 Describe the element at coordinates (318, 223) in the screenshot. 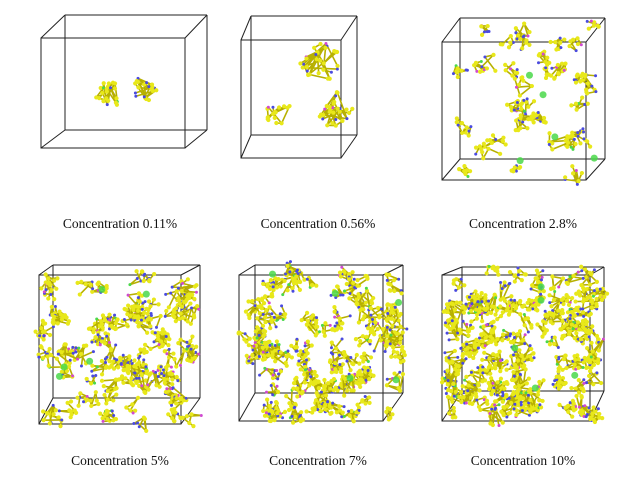

I see `panel-caption: Concentration 0.56%` at that location.